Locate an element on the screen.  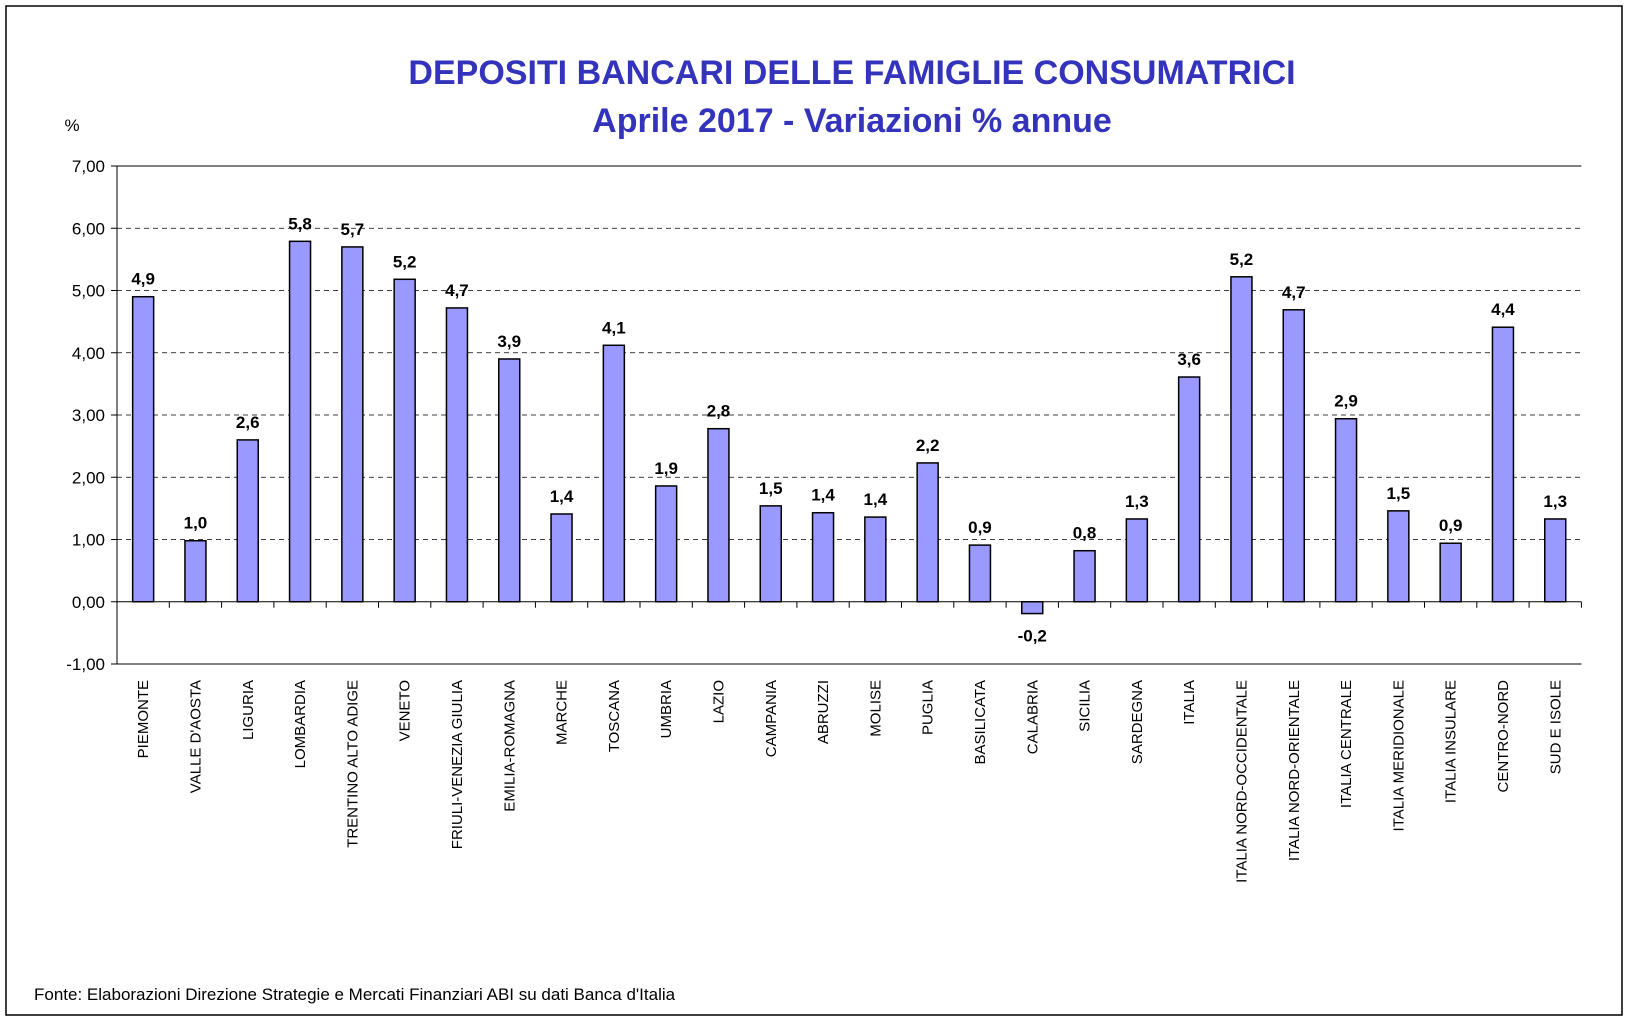
chart-subtitle: Aprile 2017 - Variazioni % annue is located at coordinates (852, 121).